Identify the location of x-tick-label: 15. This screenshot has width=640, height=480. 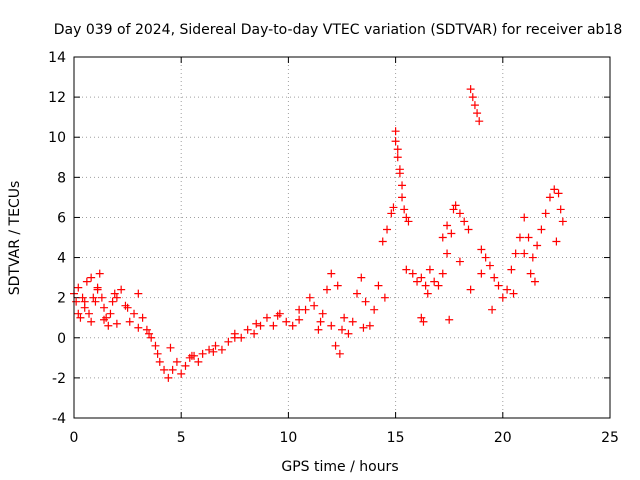
(396, 438).